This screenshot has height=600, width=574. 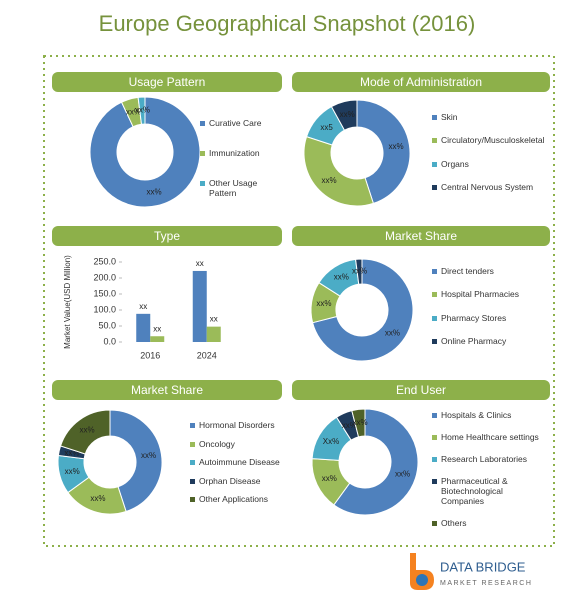 What do you see at coordinates (493, 140) in the screenshot?
I see `legend-label: Circulatory/Musculoskeletal` at bounding box center [493, 140].